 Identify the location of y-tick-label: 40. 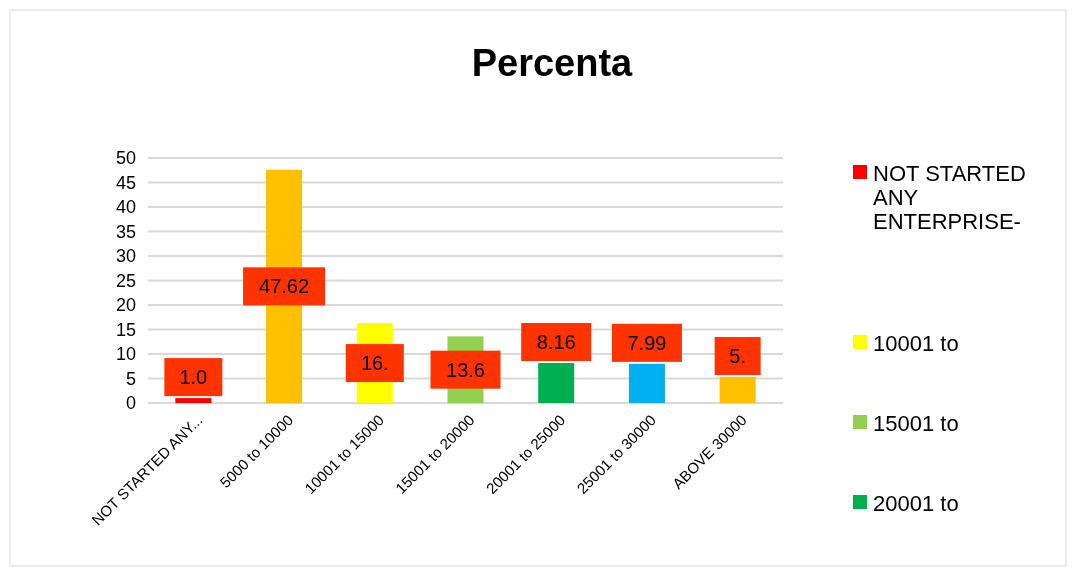
(125, 207).